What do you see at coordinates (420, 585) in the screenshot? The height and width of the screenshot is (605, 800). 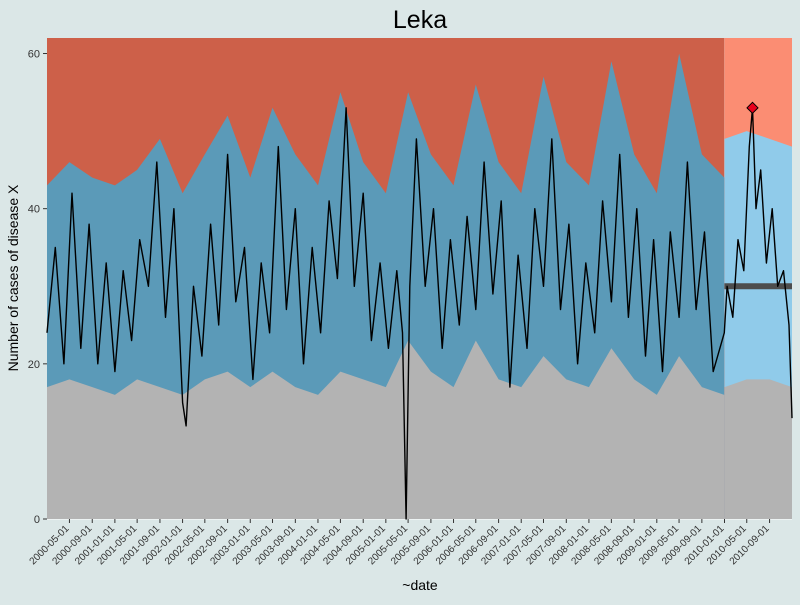 I see `x-axis-label: ~date` at bounding box center [420, 585].